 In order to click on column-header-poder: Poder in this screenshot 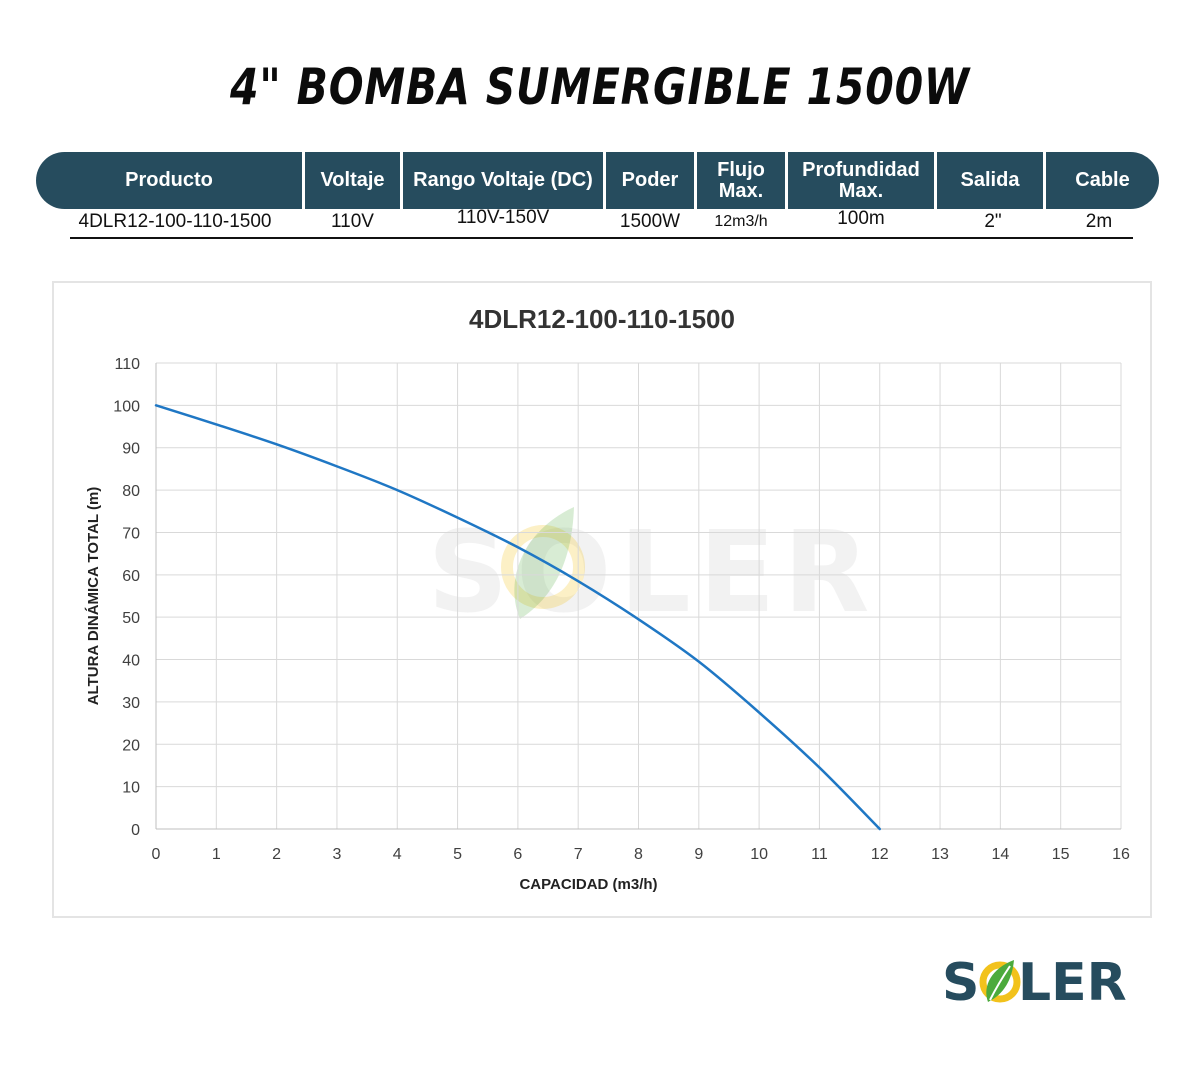, I will do `click(650, 180)`.